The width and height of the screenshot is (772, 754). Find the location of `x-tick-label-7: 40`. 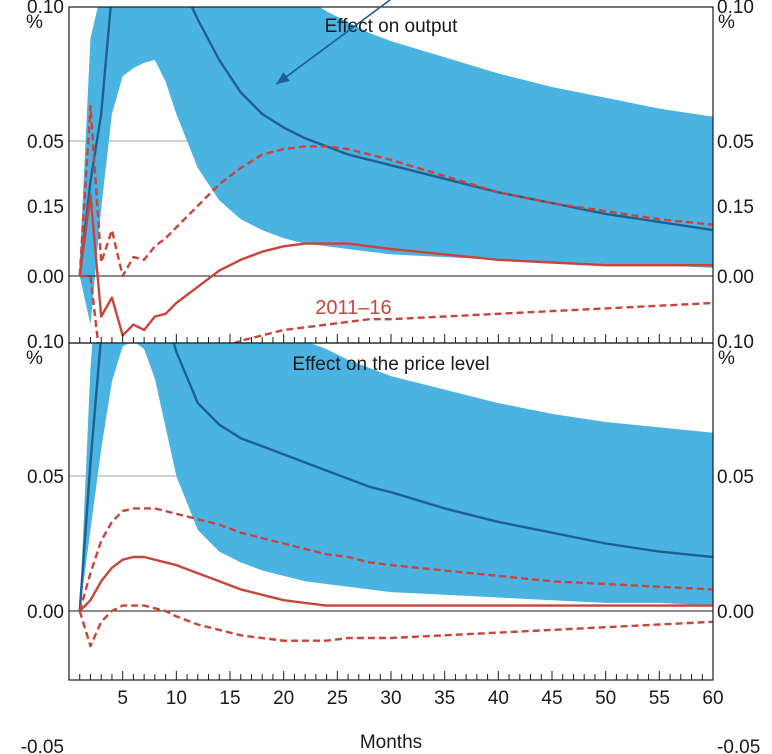

x-tick-label-7: 40 is located at coordinates (498, 698).